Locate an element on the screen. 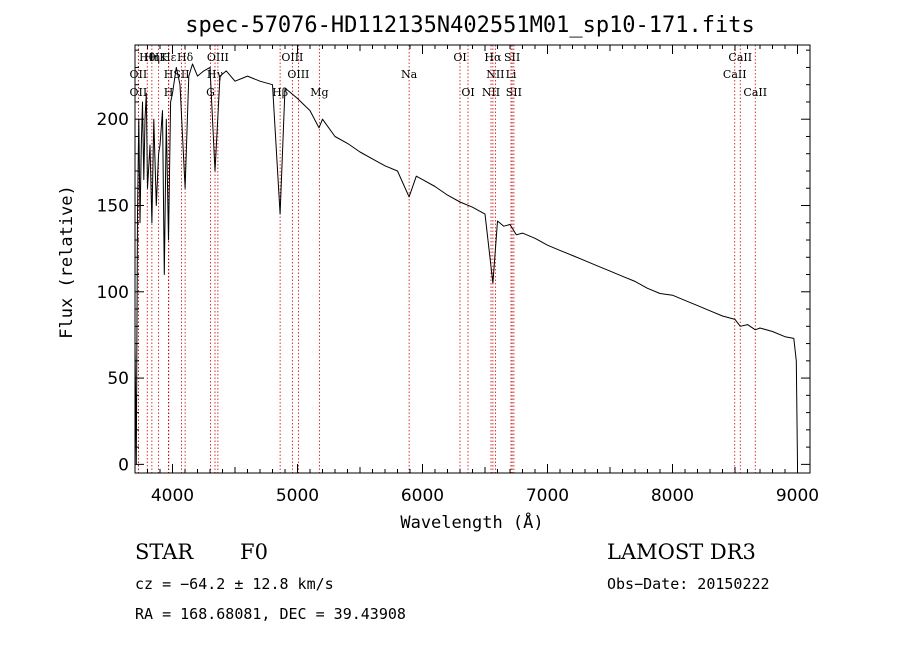 This screenshot has height=649, width=900. x-tick-label: 5000 is located at coordinates (297, 496).